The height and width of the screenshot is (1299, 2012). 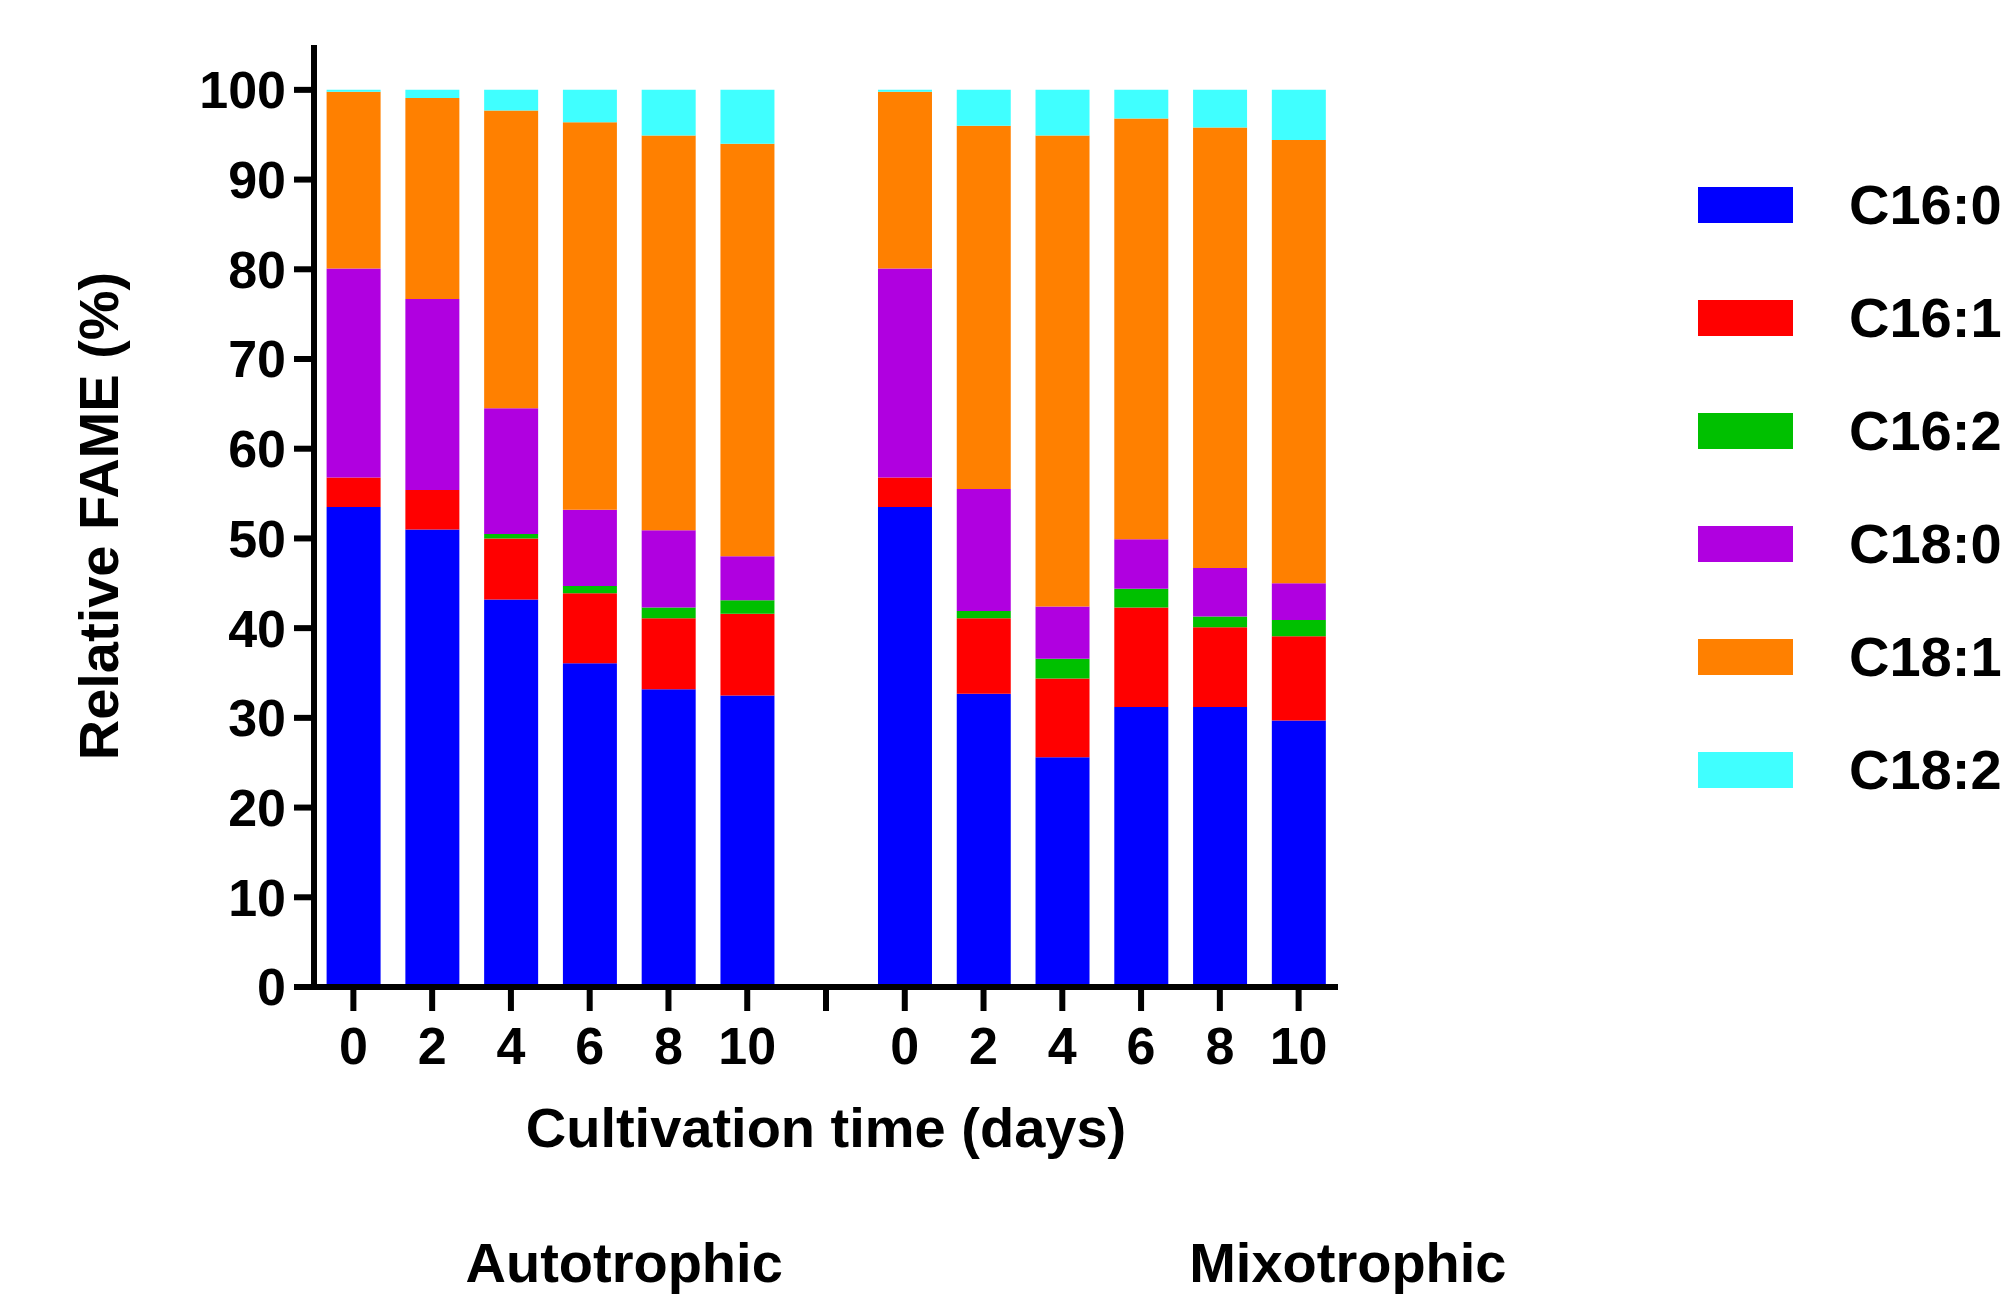 I want to click on y-tick-label: 30, so click(x=257, y=718).